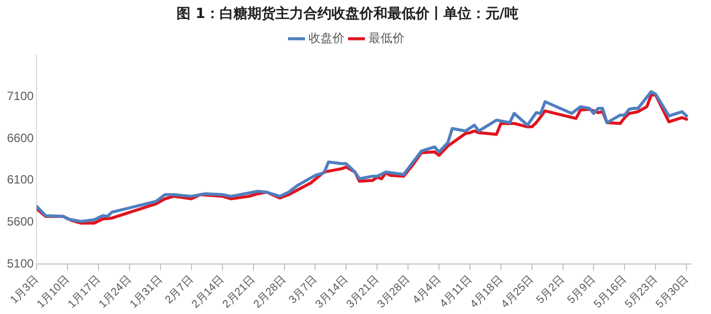 This screenshot has height=314, width=711. What do you see at coordinates (326, 38) in the screenshot?
I see `legend-label: 收盘价` at bounding box center [326, 38].